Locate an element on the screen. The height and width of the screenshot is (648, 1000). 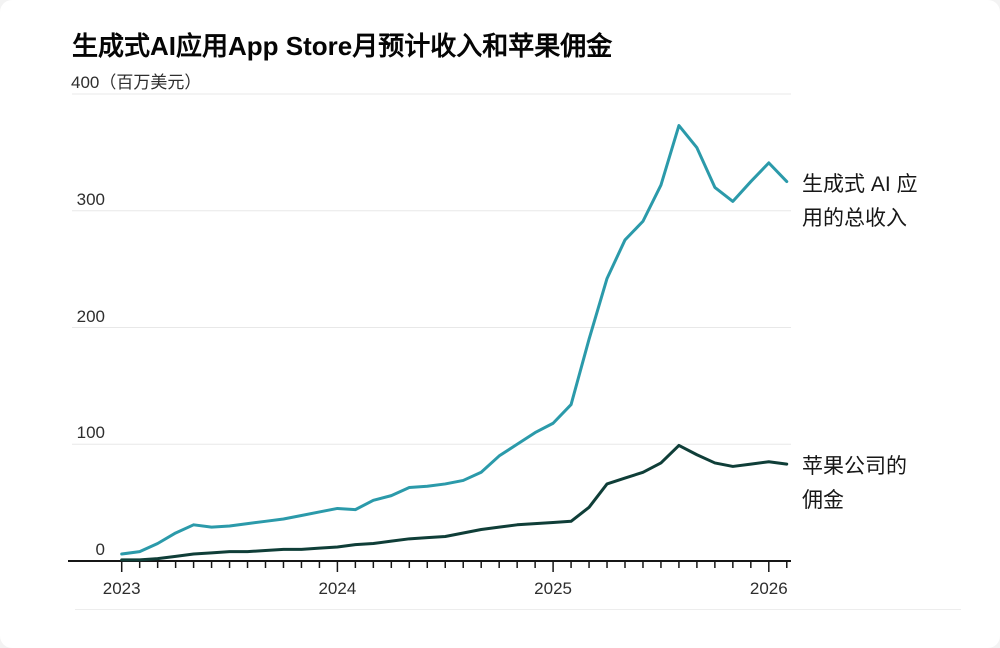
series-label-revenue-line1: 生成式 AI 应 is located at coordinates (860, 184).